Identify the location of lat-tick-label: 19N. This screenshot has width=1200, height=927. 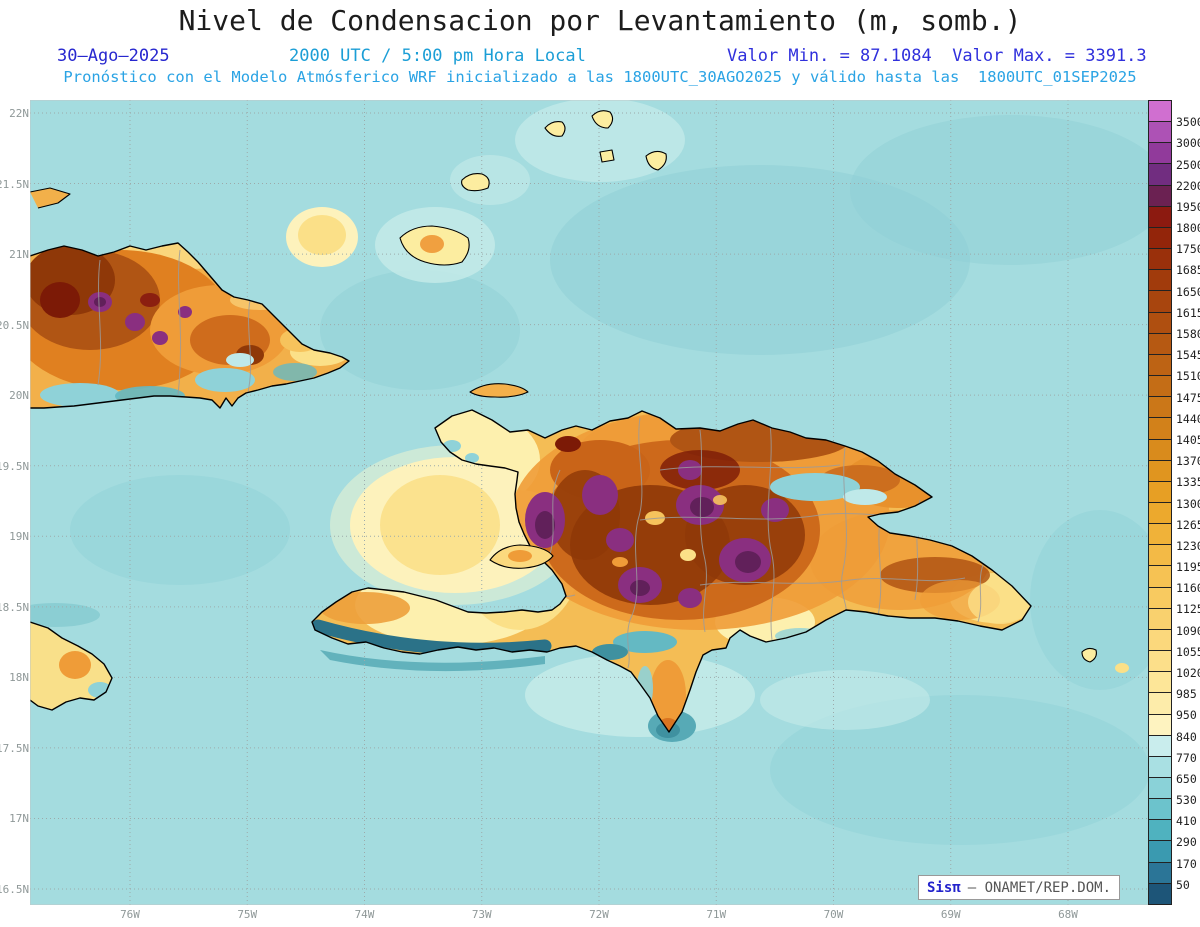
(19, 537).